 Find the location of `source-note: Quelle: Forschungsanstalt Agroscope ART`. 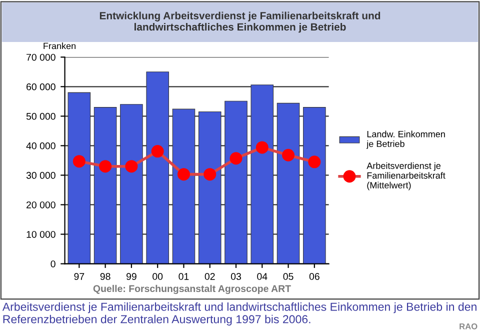

source-note: Quelle: Forschungsanstalt Agroscope ART is located at coordinates (192, 289).